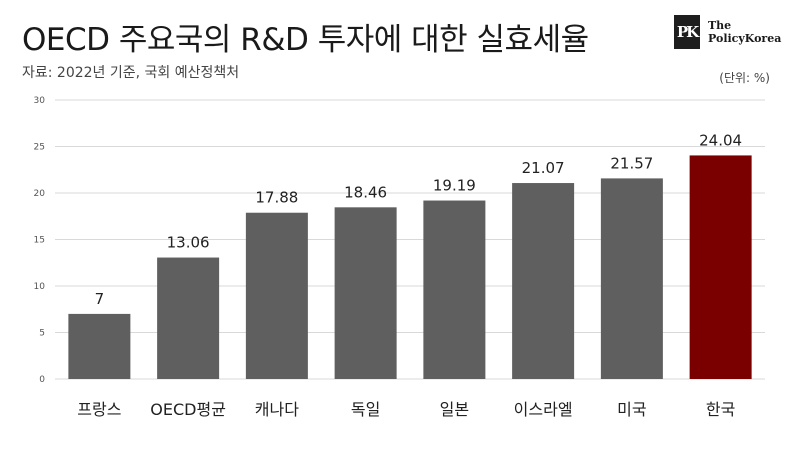  Describe the element at coordinates (40, 194) in the screenshot. I see `y-tick-label: 20` at that location.